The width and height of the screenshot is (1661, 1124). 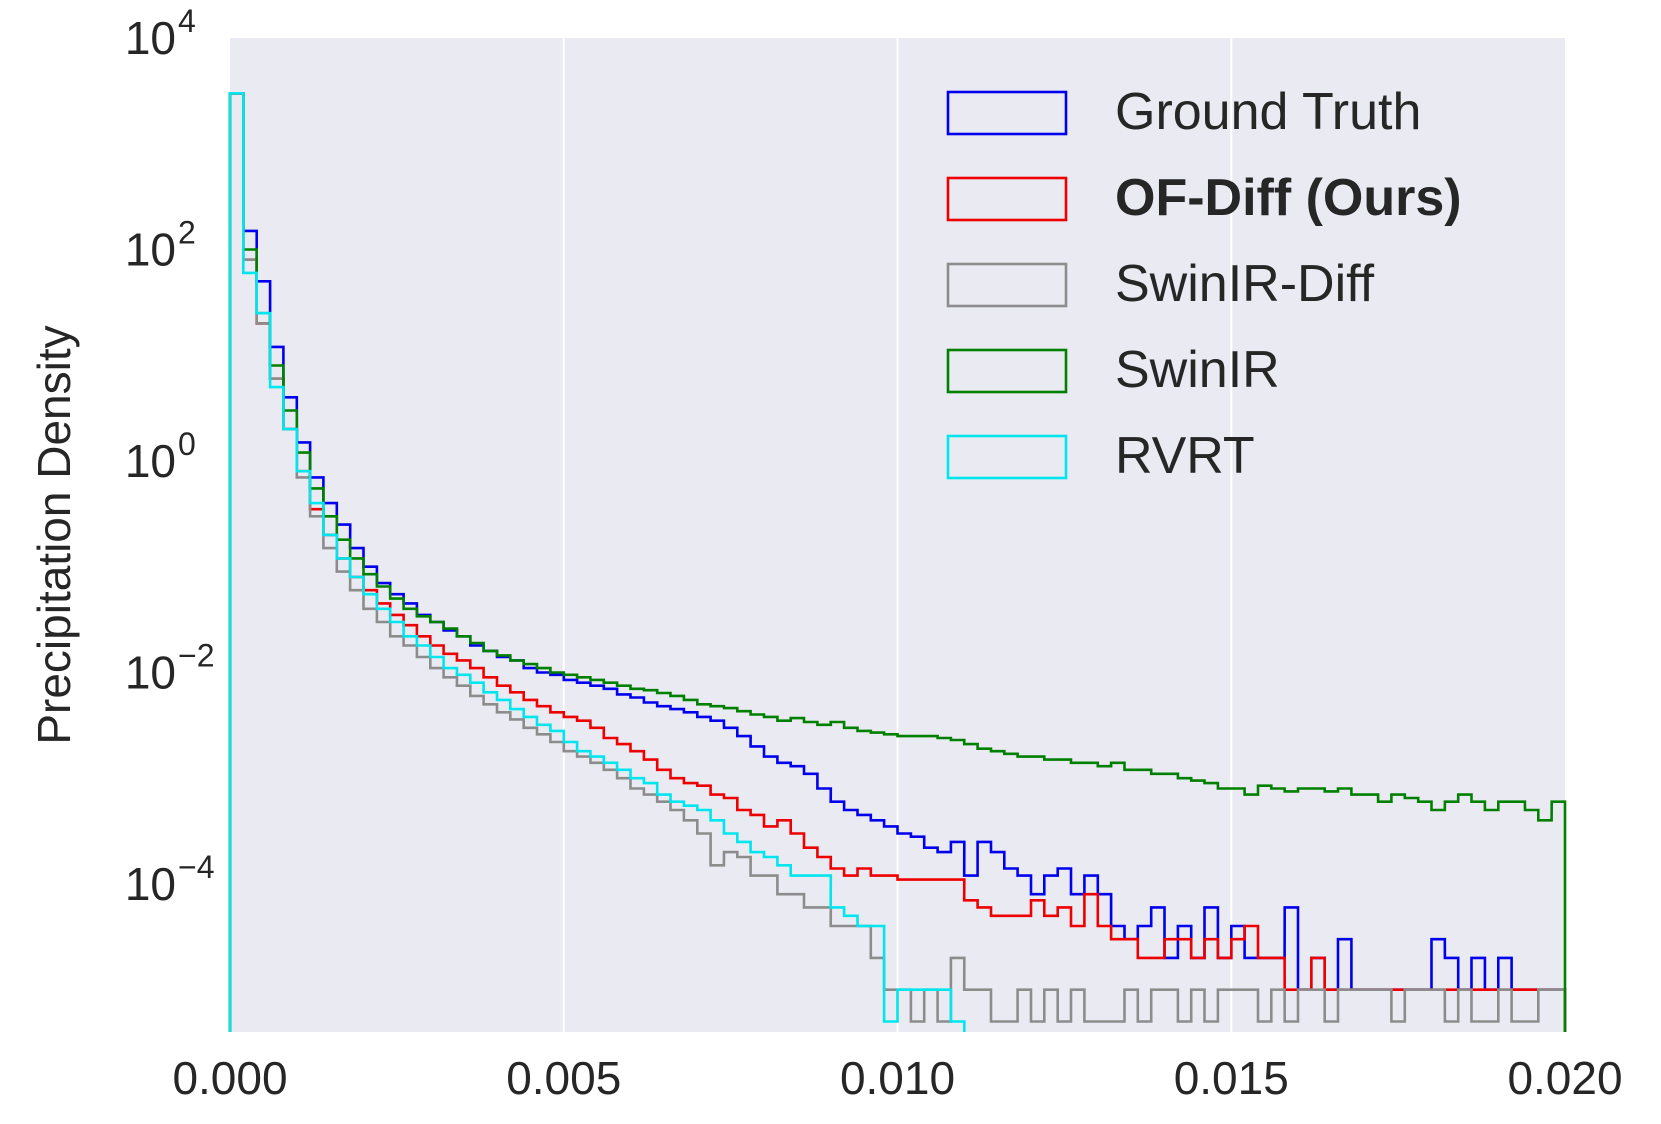 What do you see at coordinates (187, 232) in the screenshot?
I see `y-tick-exponent: 2` at bounding box center [187, 232].